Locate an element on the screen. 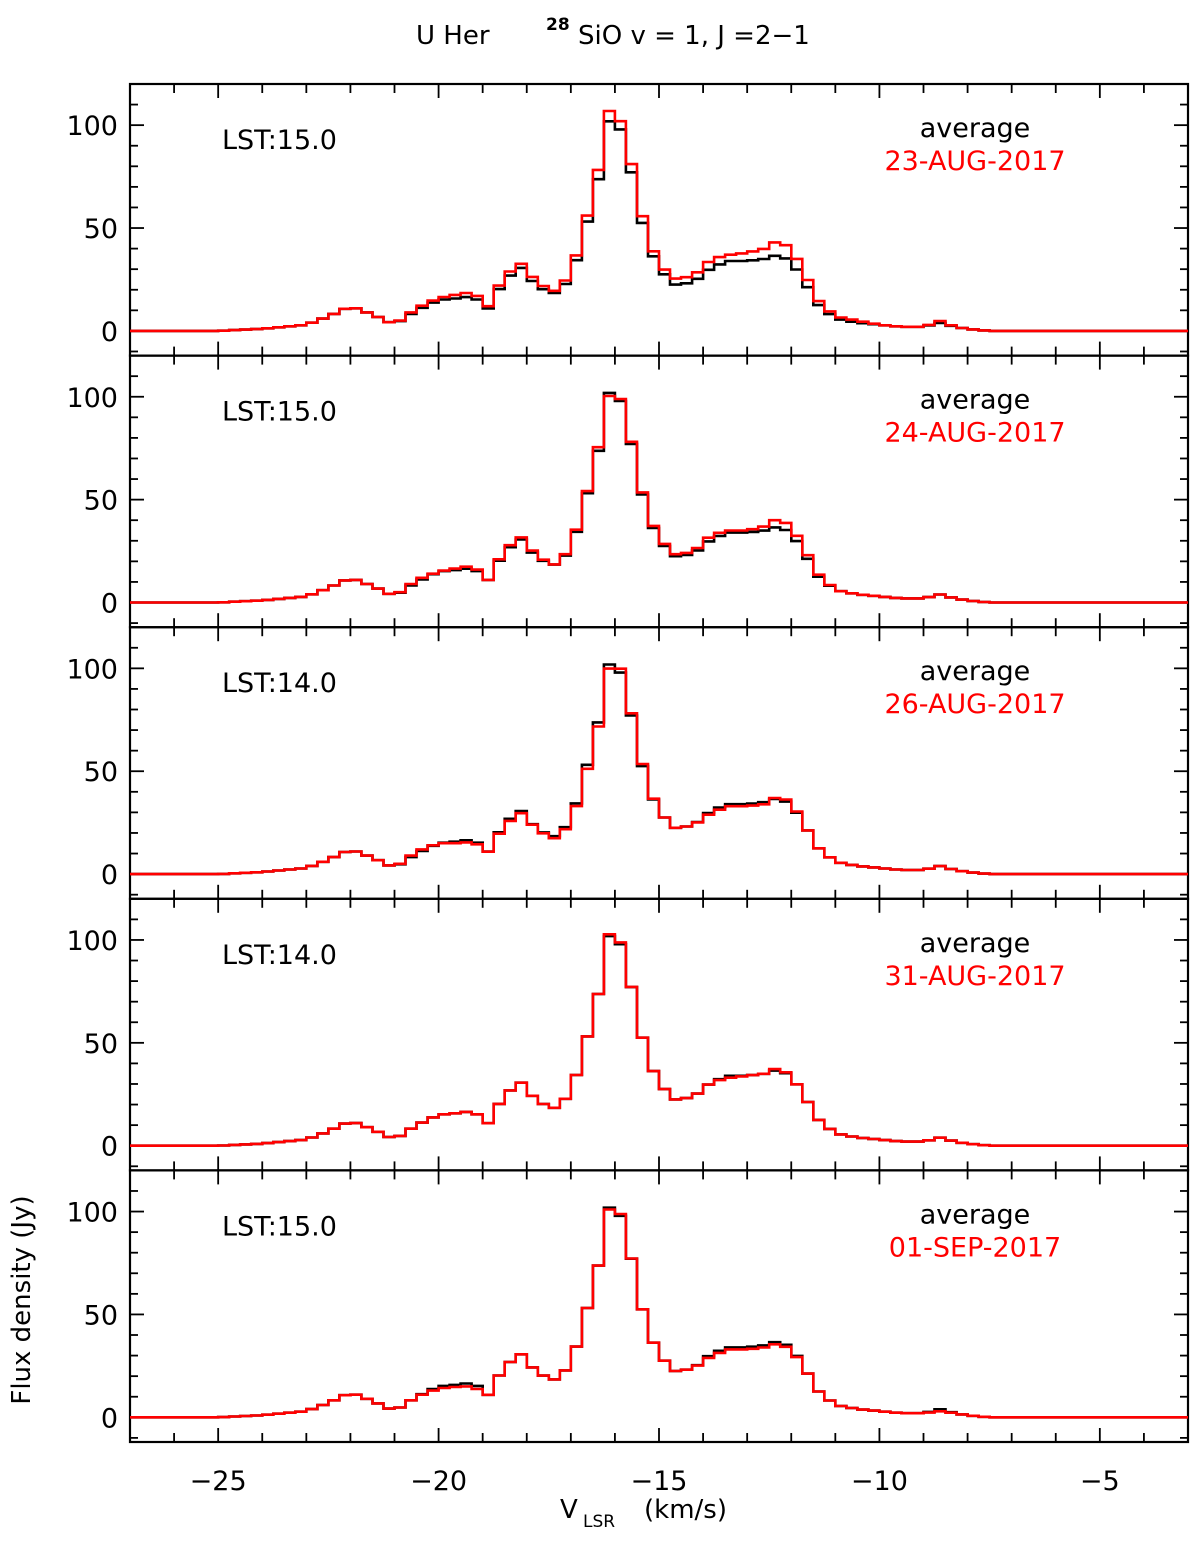  x-axis-label-main: V is located at coordinates (569, 1510).